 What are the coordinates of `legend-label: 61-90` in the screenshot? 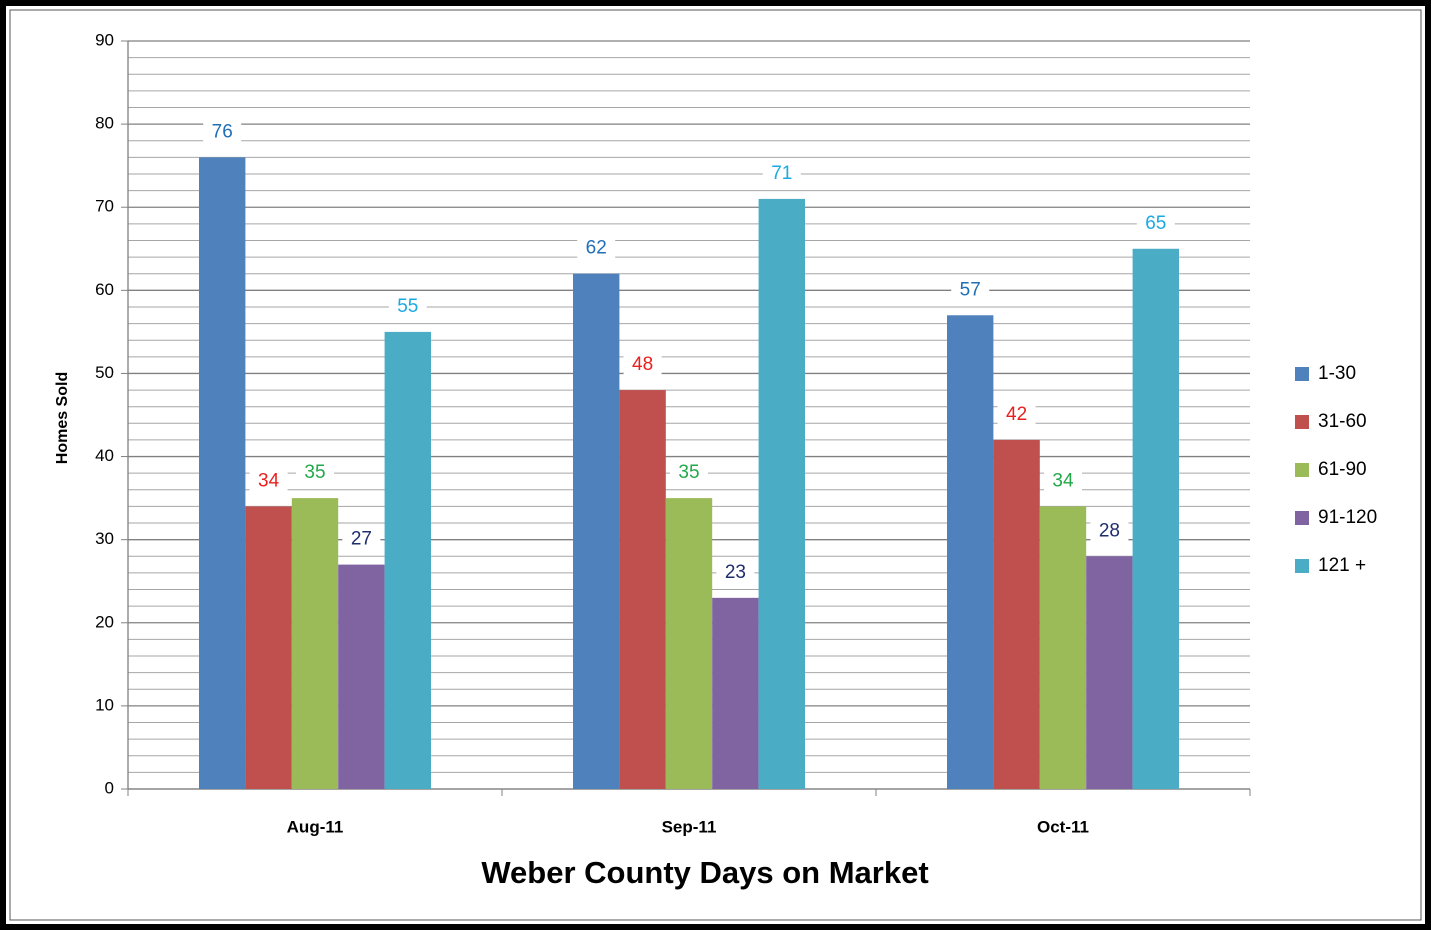 It's located at (1342, 469).